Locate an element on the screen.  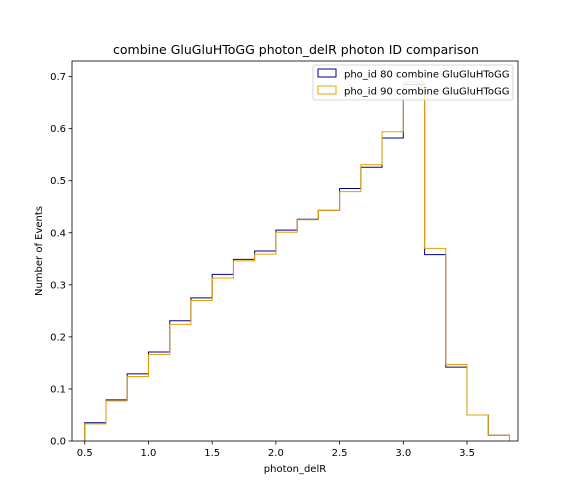
x-tick-label: 3.5 is located at coordinates (467, 453).